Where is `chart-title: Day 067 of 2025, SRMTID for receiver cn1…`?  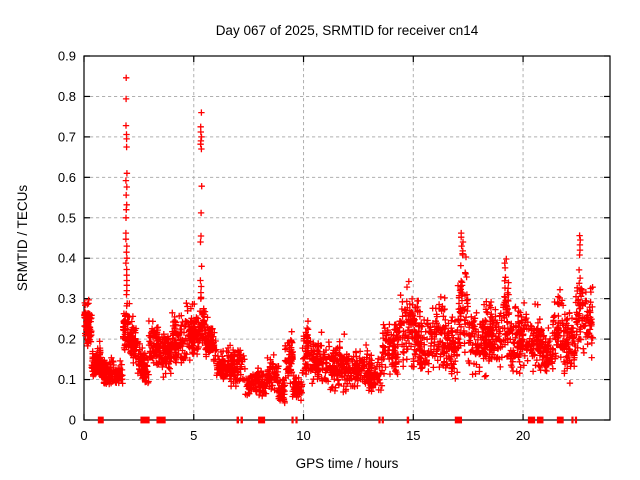
chart-title: Day 067 of 2025, SRMTID for receiver cn1… is located at coordinates (347, 30).